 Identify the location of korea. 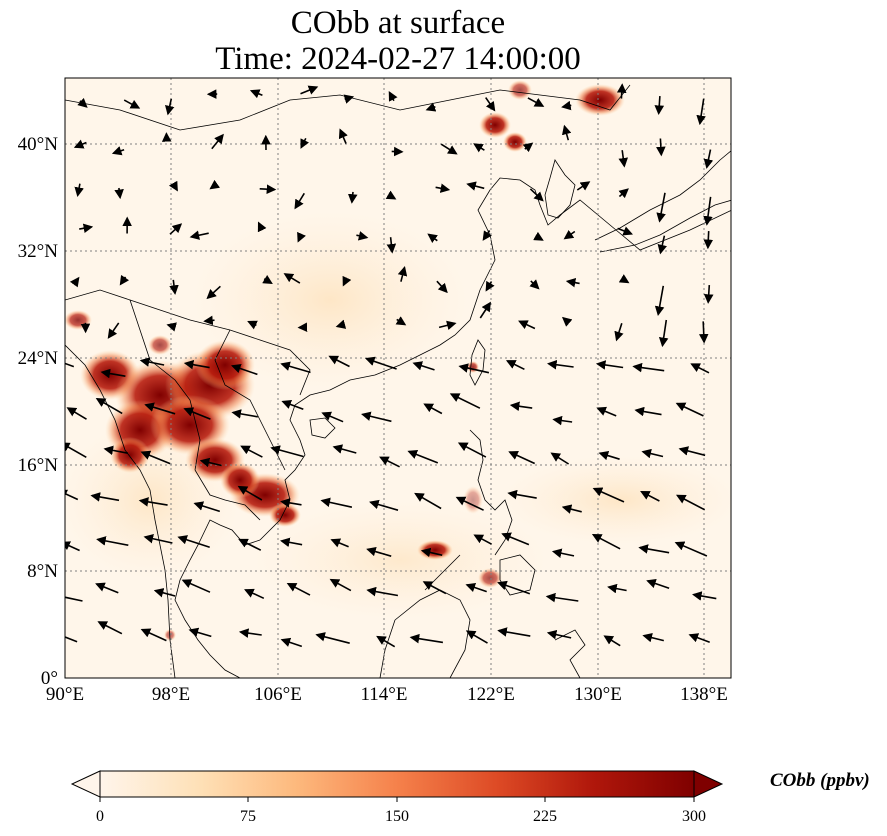
(560, 189).